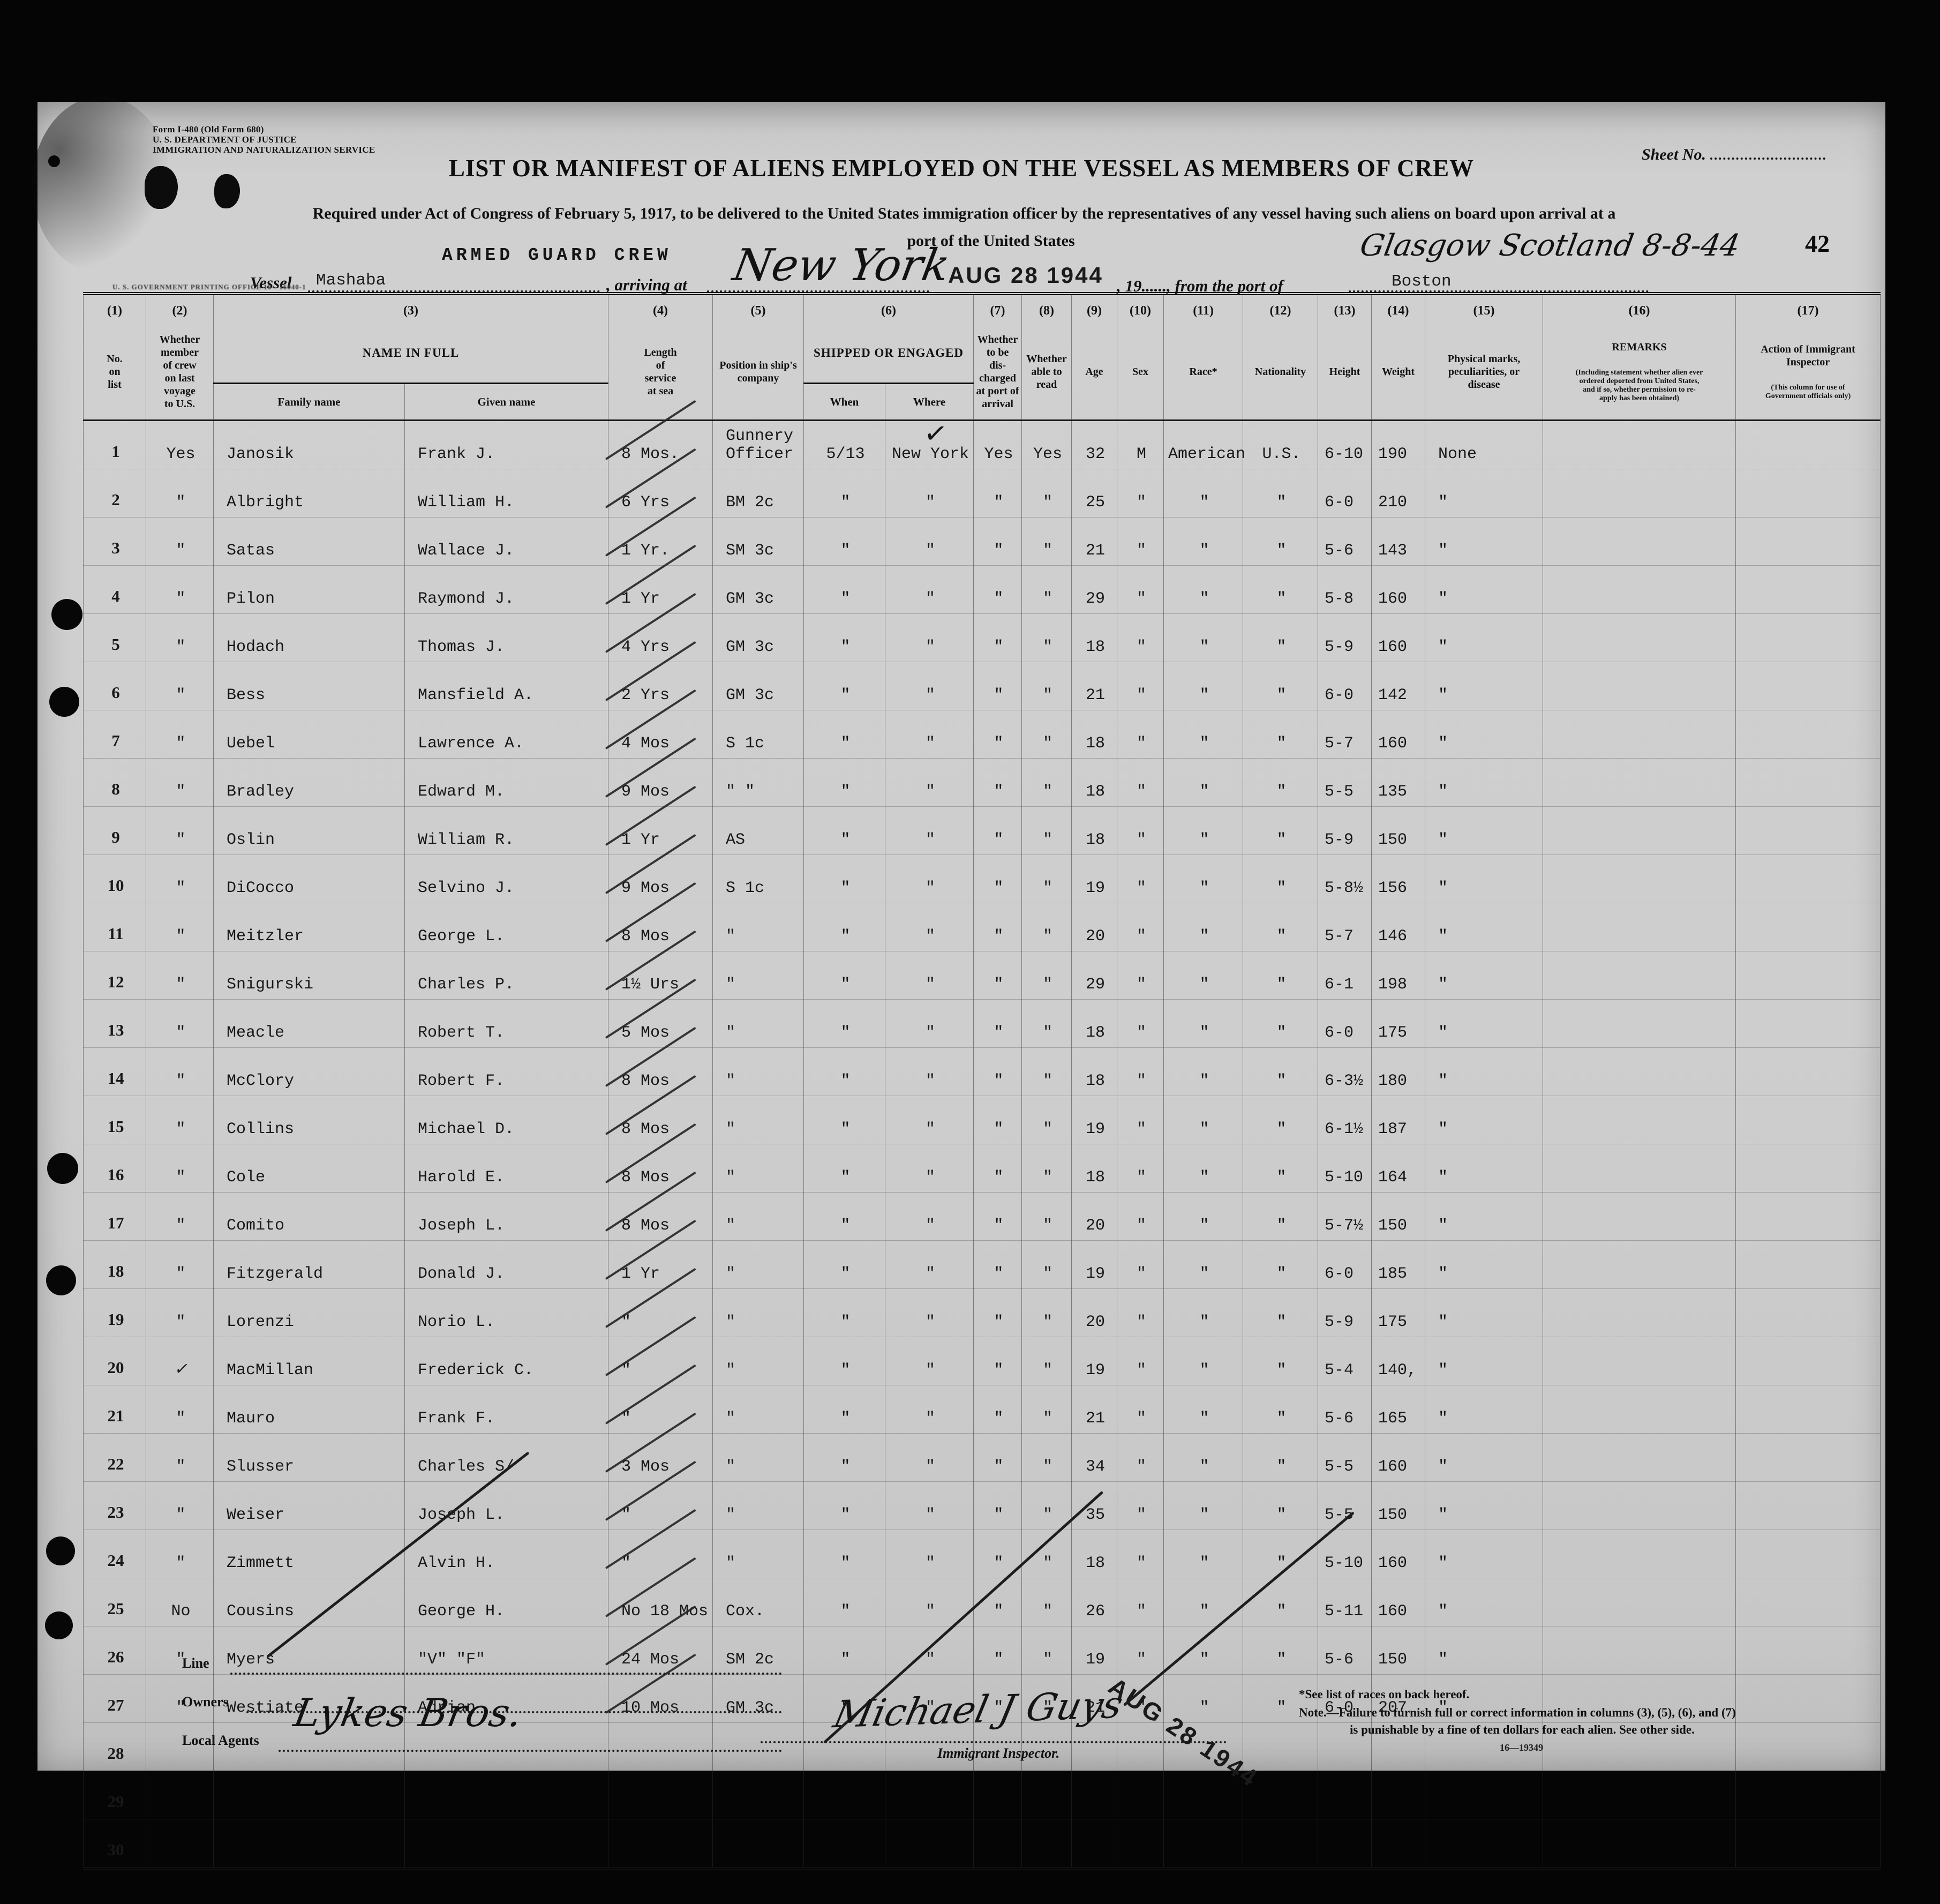 The height and width of the screenshot is (1904, 1940). What do you see at coordinates (660, 878) in the screenshot?
I see `cell-length-of-service: 9 Mos` at bounding box center [660, 878].